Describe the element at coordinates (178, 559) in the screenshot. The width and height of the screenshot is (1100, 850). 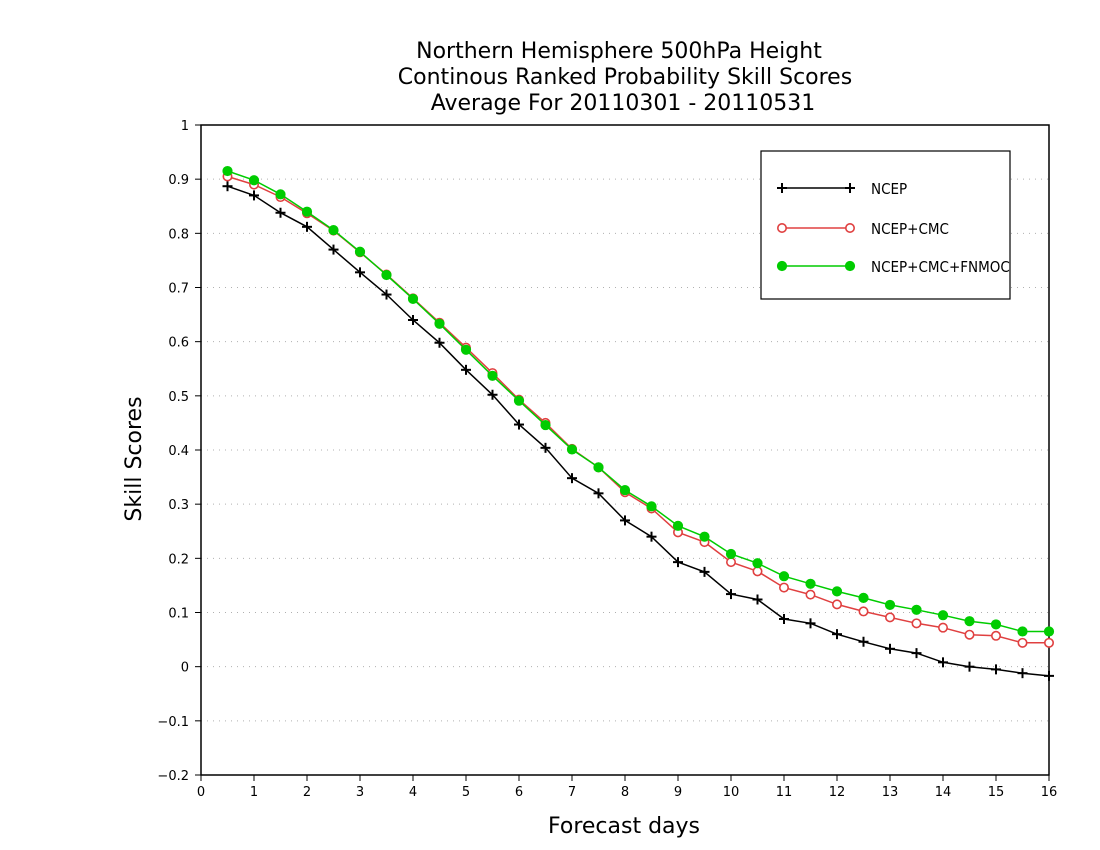
I see `y-tick-label: 0.2` at that location.